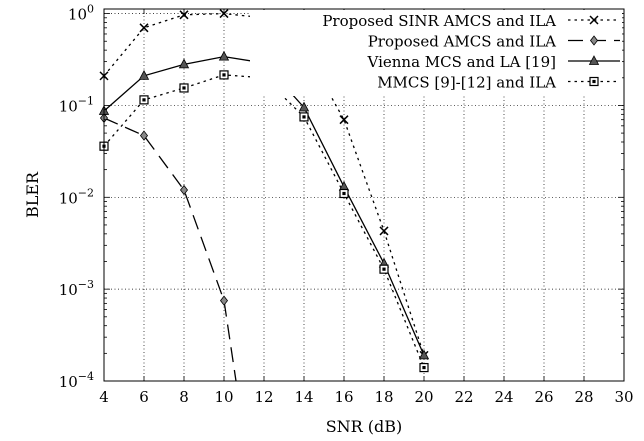 This screenshot has height=441, width=644. I want to click on legend-label: Vienna MCS and LA [19], so click(461, 62).